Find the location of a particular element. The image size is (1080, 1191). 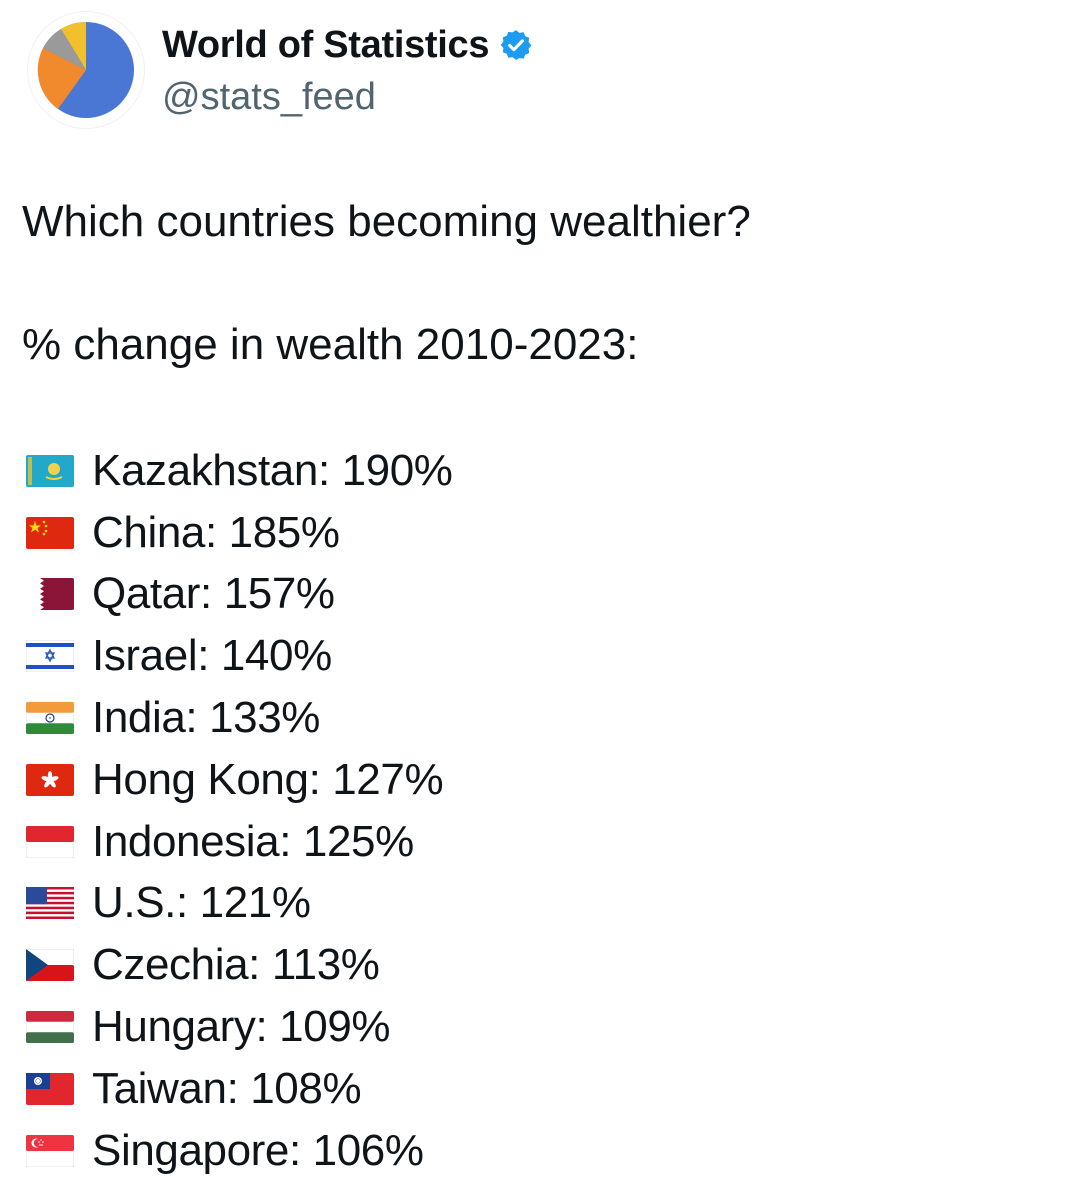

avatar is located at coordinates (86, 70).